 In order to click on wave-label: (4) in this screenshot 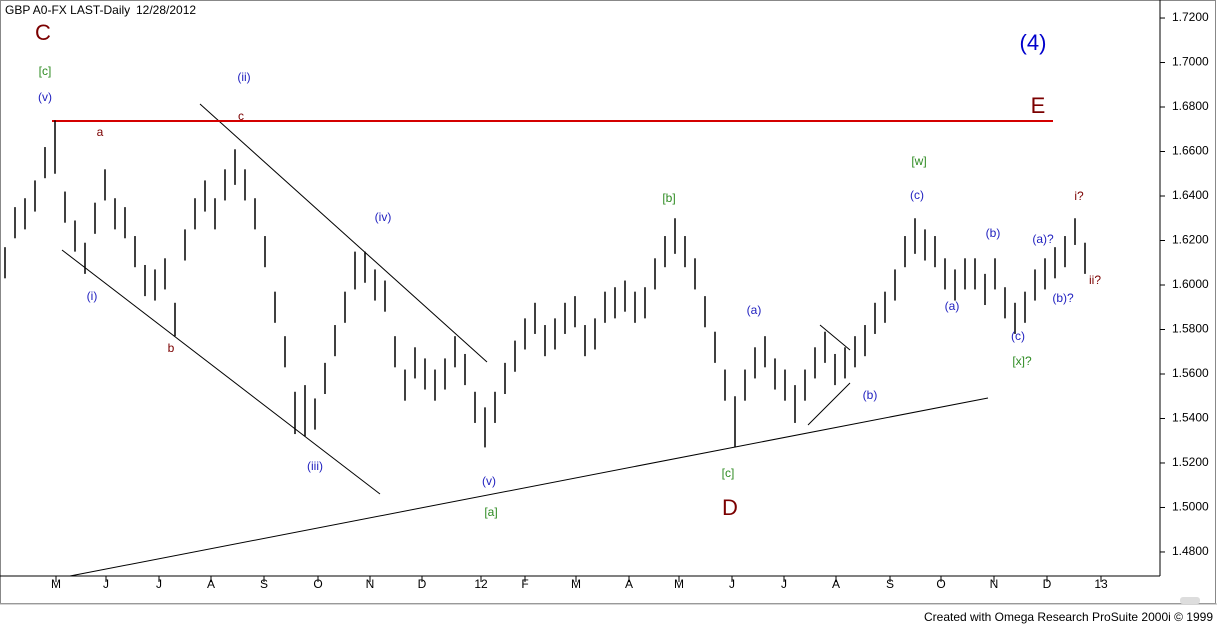, I will do `click(1033, 42)`.